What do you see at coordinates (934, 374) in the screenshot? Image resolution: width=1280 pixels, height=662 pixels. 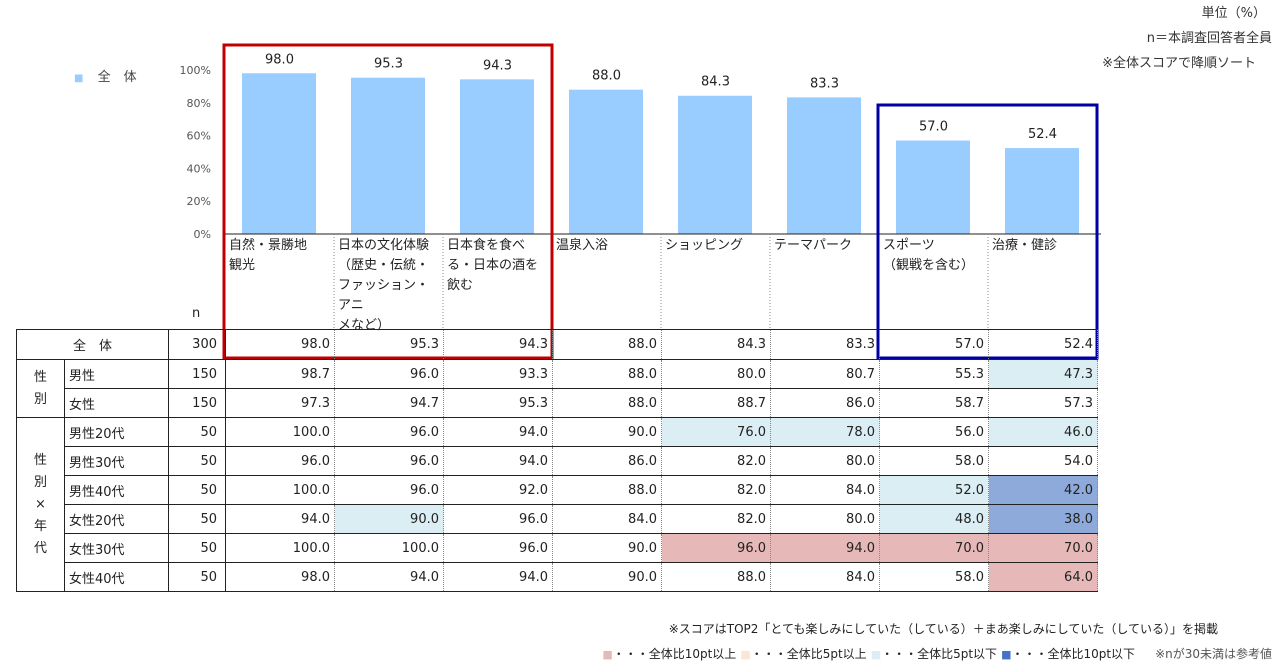 I see `score-cell: 55.3` at bounding box center [934, 374].